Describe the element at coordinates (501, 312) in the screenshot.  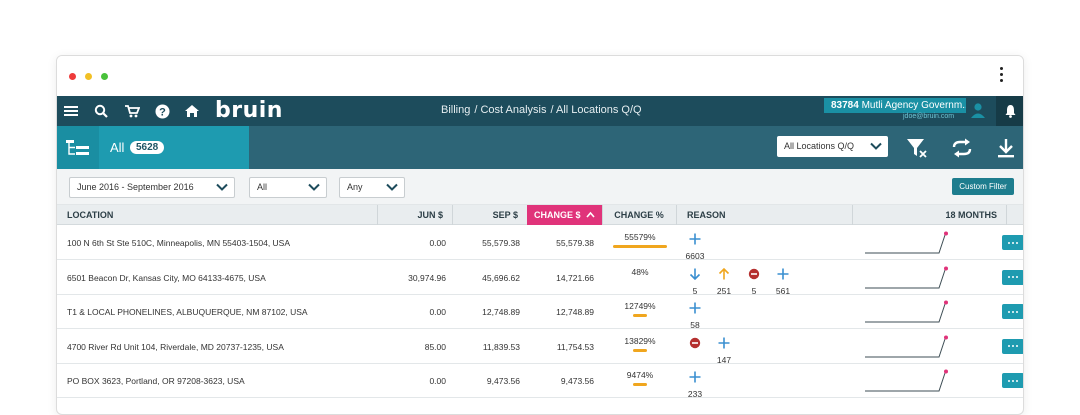
I see `sep-cell: 12,748.89` at that location.